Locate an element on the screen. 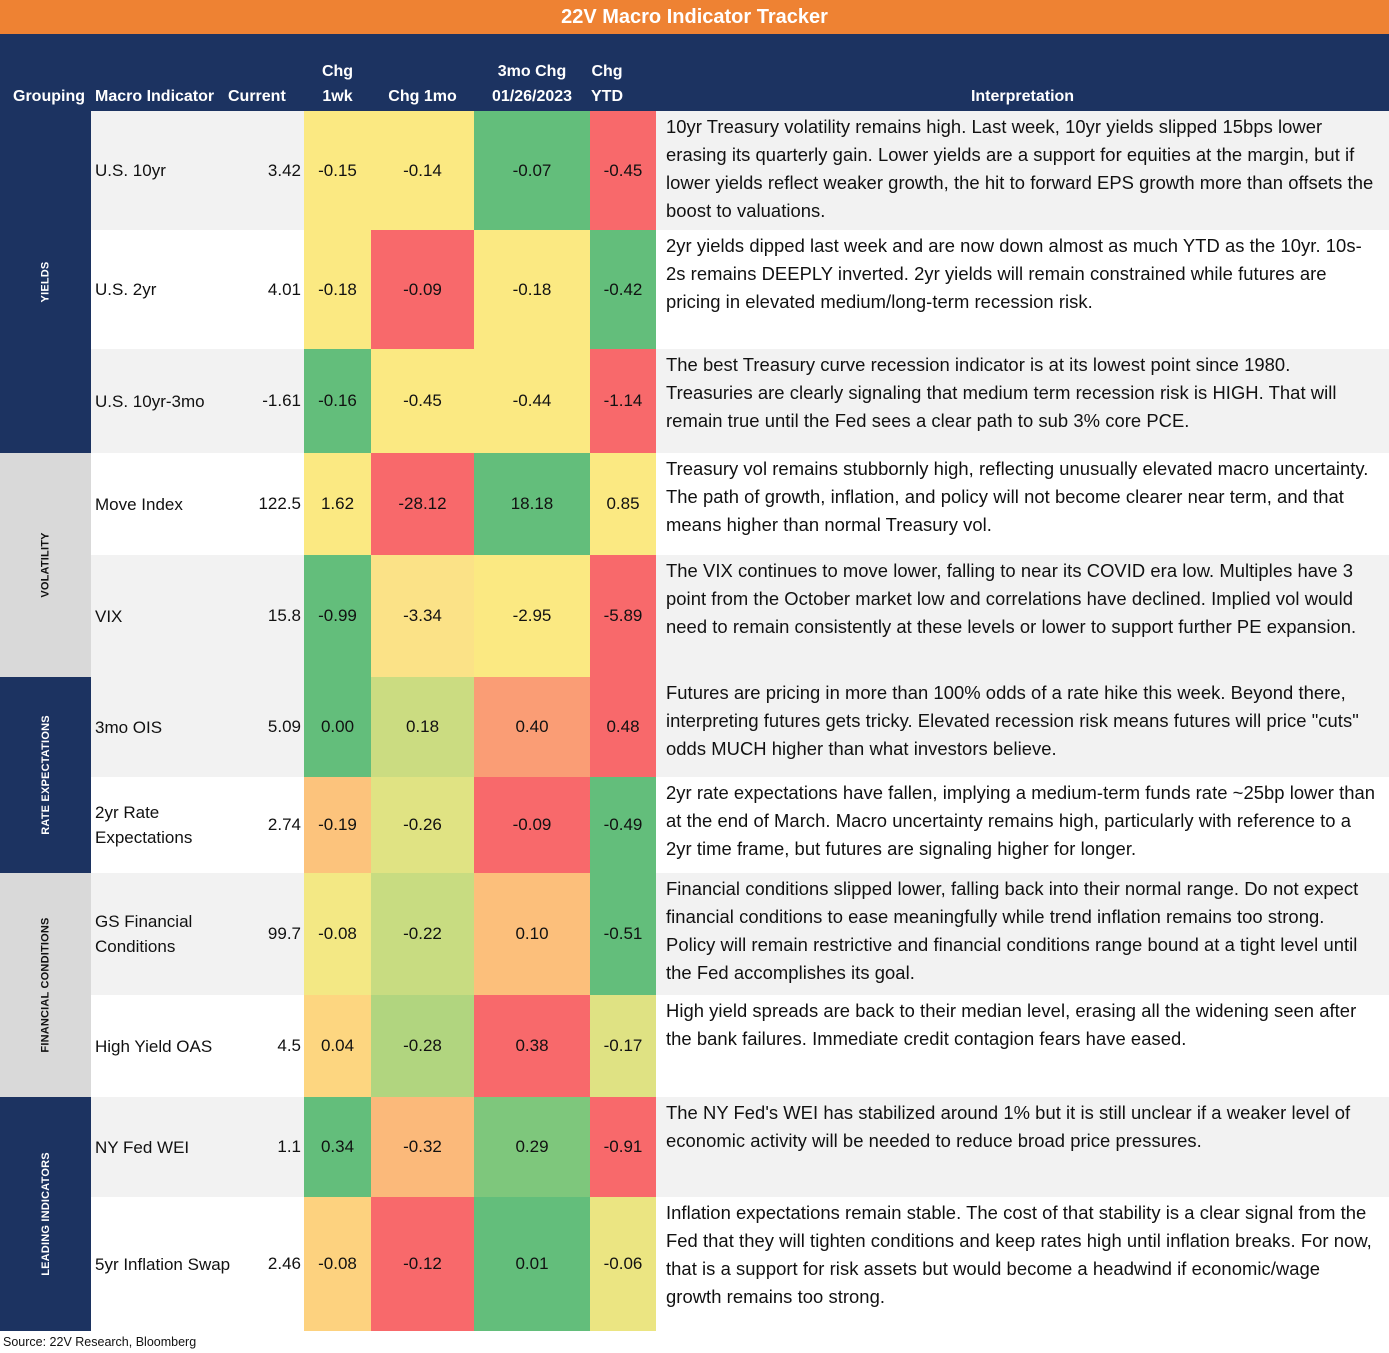 The width and height of the screenshot is (1389, 1353). indicator-name: NY Fed WEI is located at coordinates (142, 1147).